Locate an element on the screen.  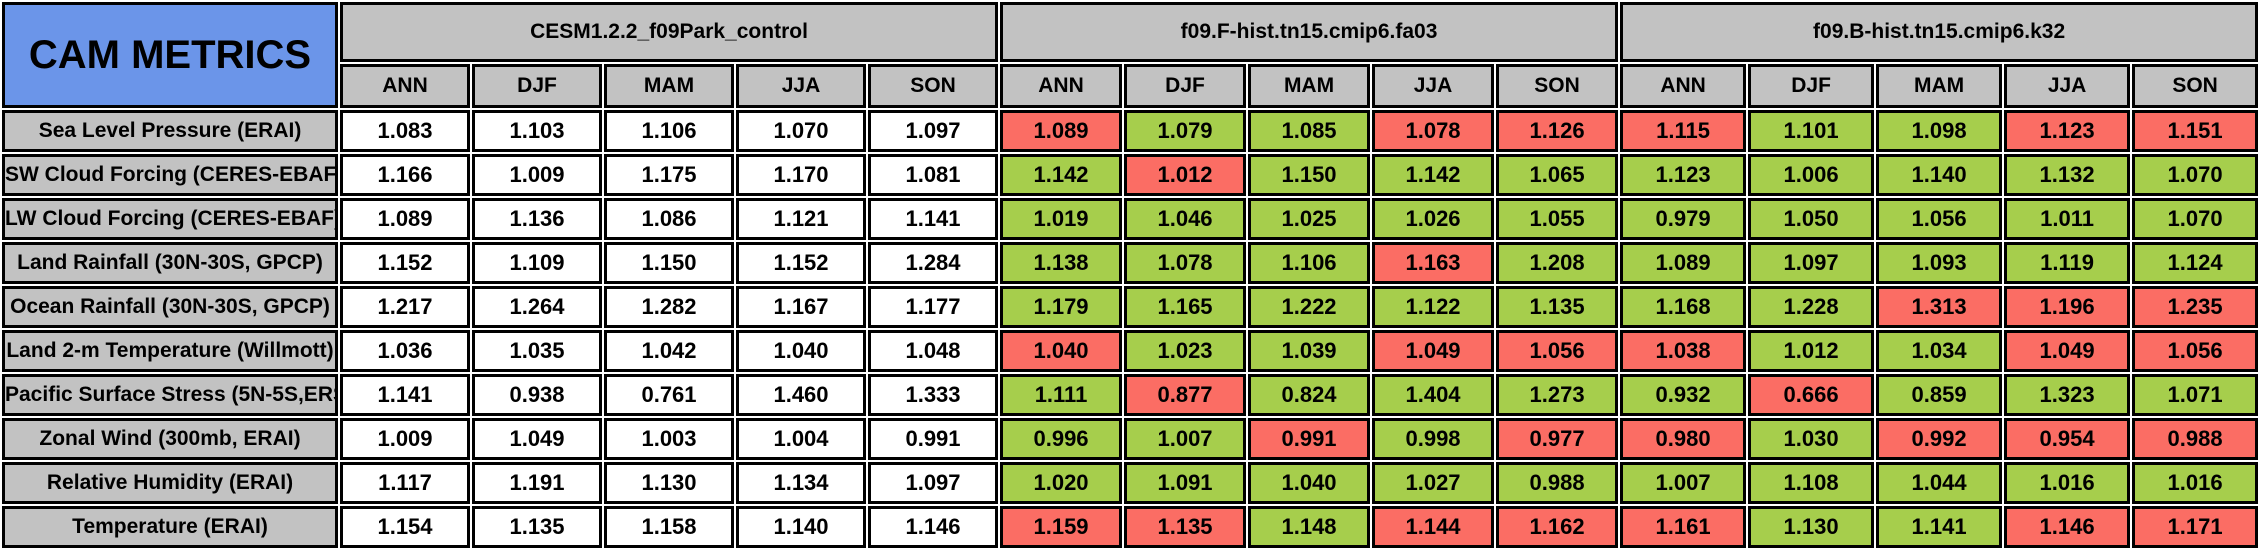
row-label: Pacific Surface Stress (5N-5S,ERS) is located at coordinates (170, 395).